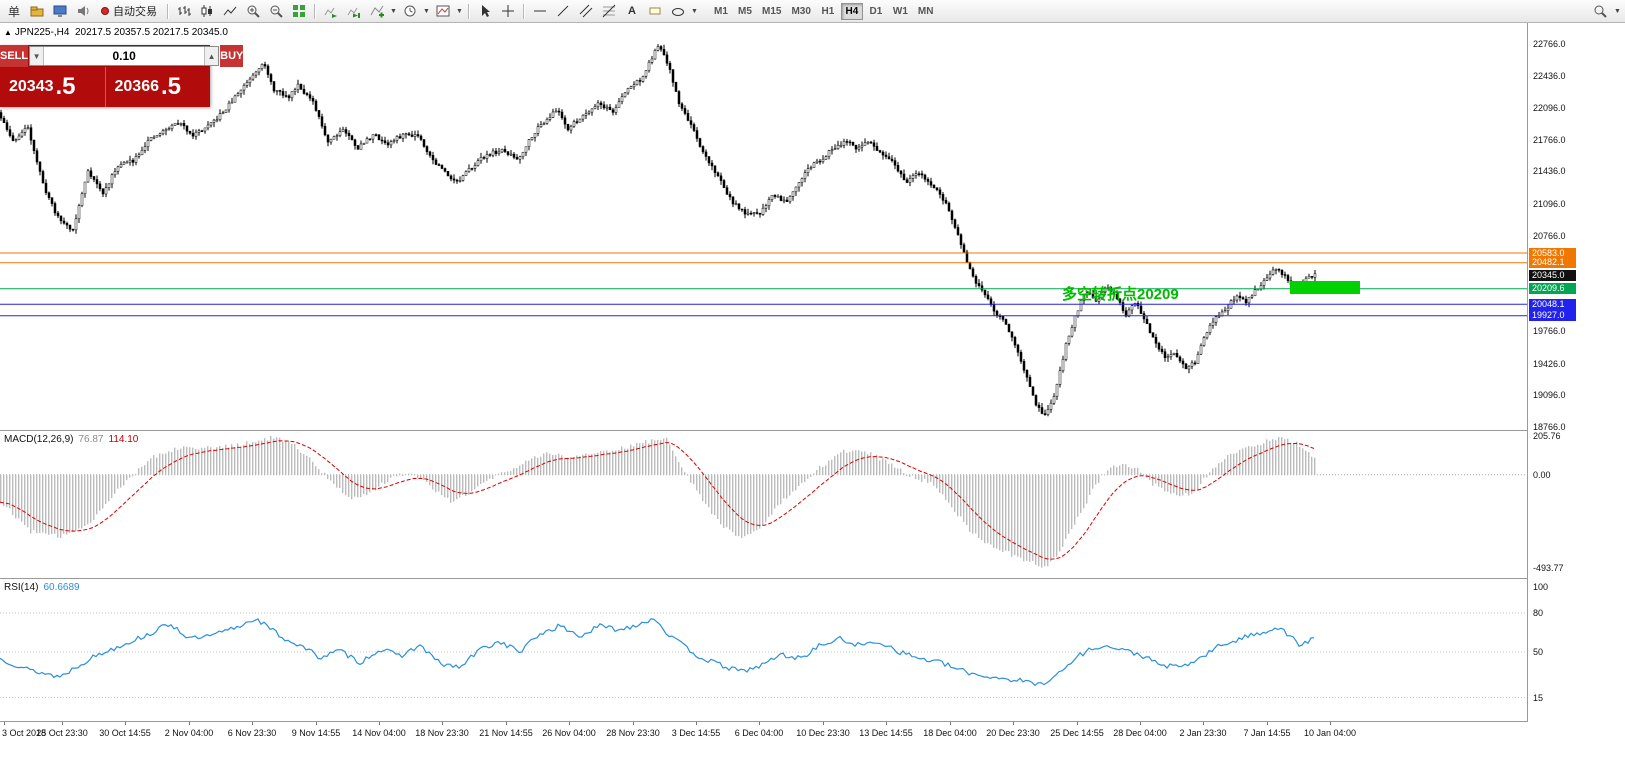 The height and width of the screenshot is (770, 1625). I want to click on price-level-badge: 20345.0, so click(1552, 276).